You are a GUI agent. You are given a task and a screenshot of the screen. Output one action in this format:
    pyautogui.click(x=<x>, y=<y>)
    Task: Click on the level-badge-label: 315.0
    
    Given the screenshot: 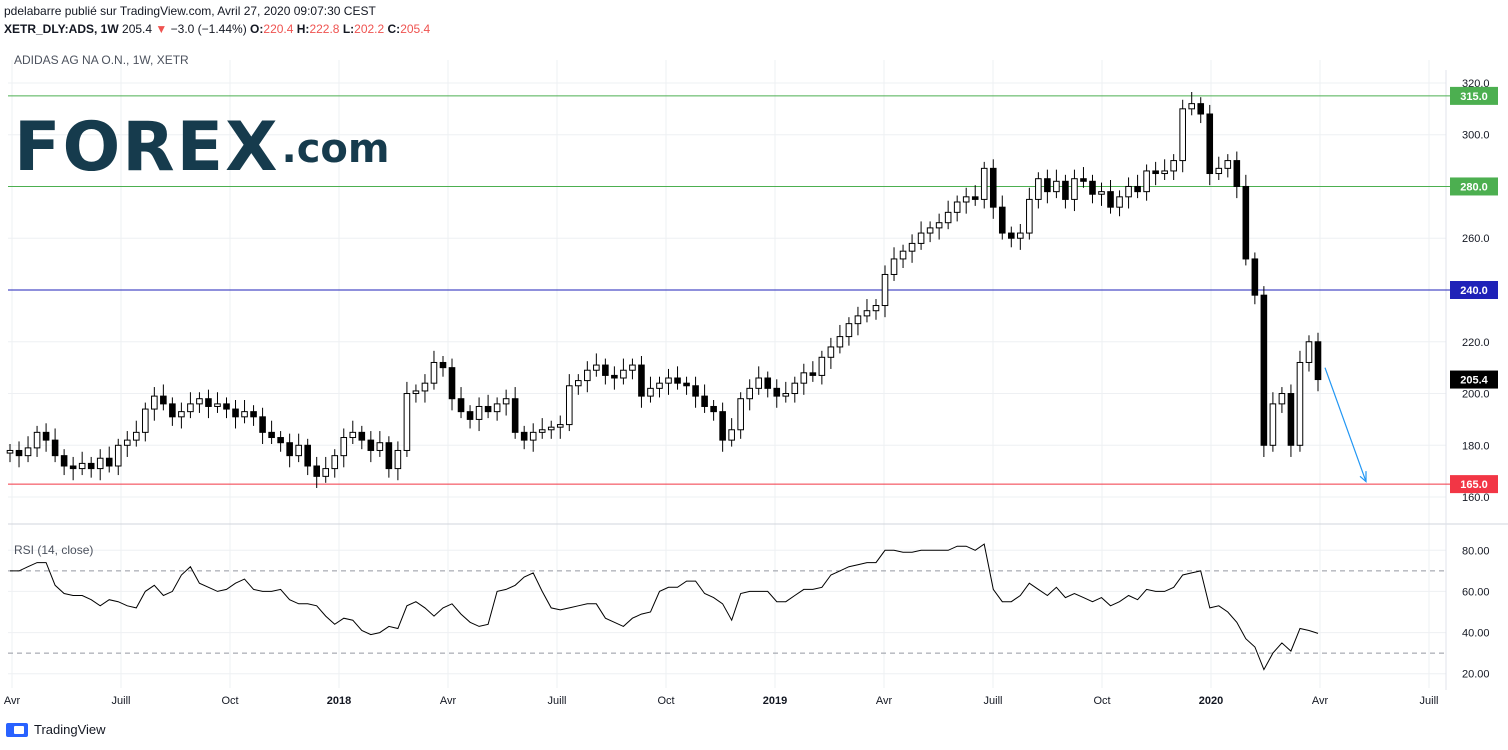 What is the action you would take?
    pyautogui.click(x=1474, y=97)
    